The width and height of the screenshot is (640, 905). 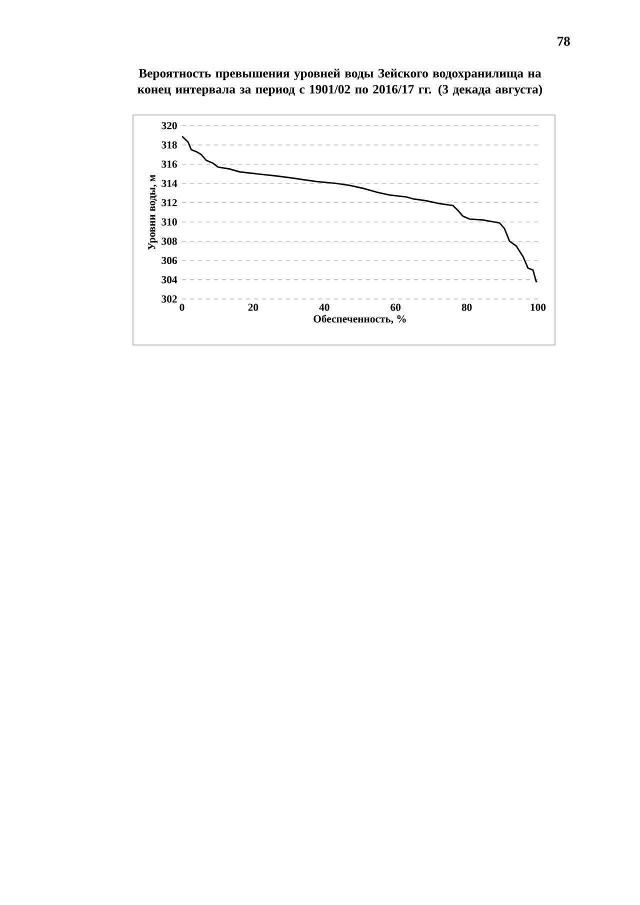 I want to click on y-tick-label: 312, so click(x=169, y=202).